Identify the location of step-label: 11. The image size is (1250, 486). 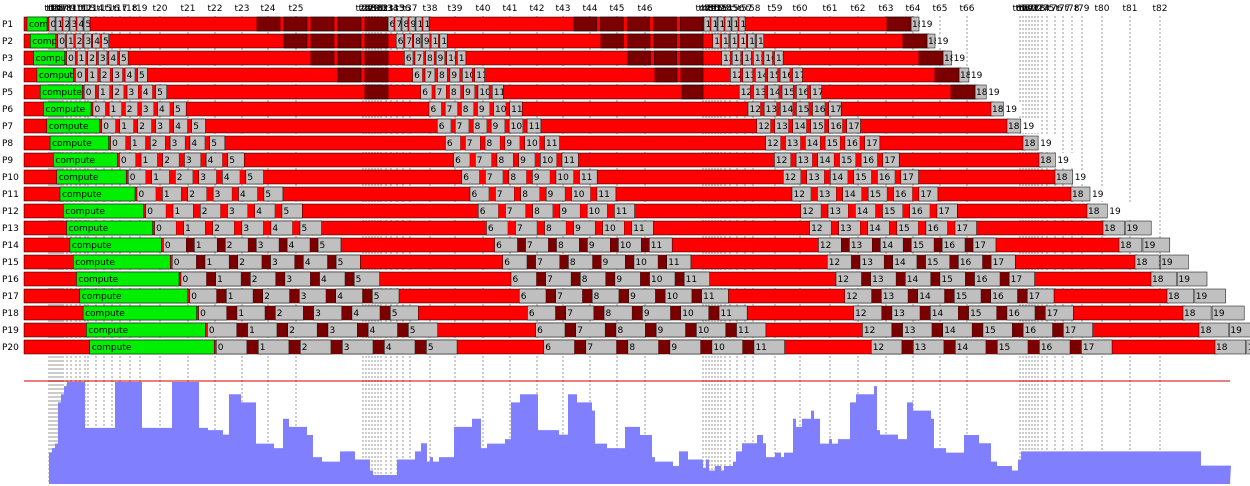
(464, 59).